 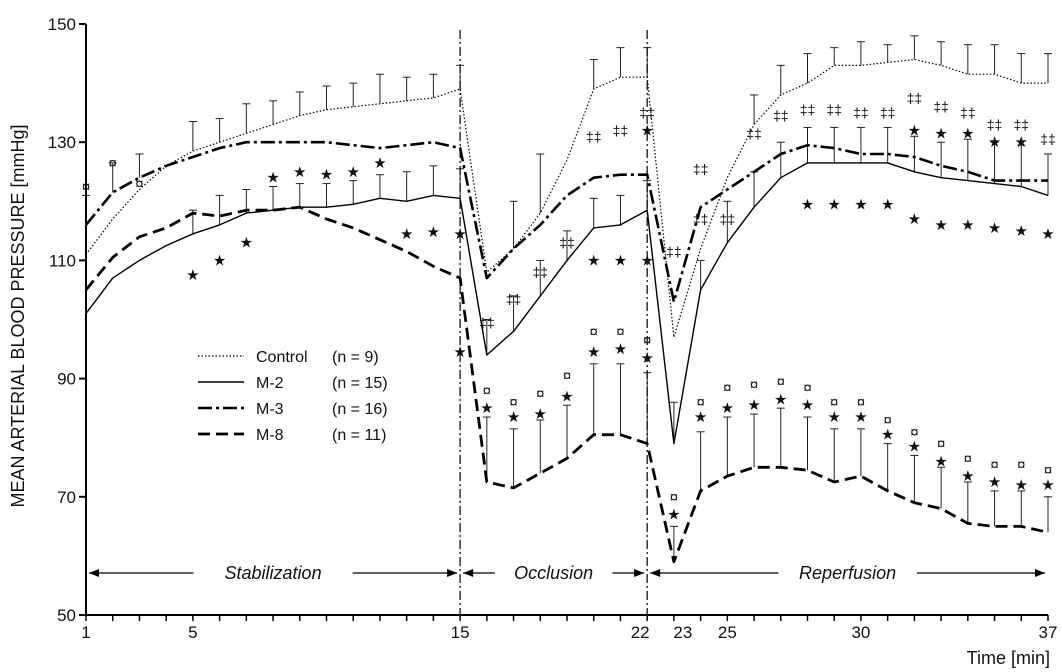 I want to click on x-tick-label: 23, so click(x=682, y=632).